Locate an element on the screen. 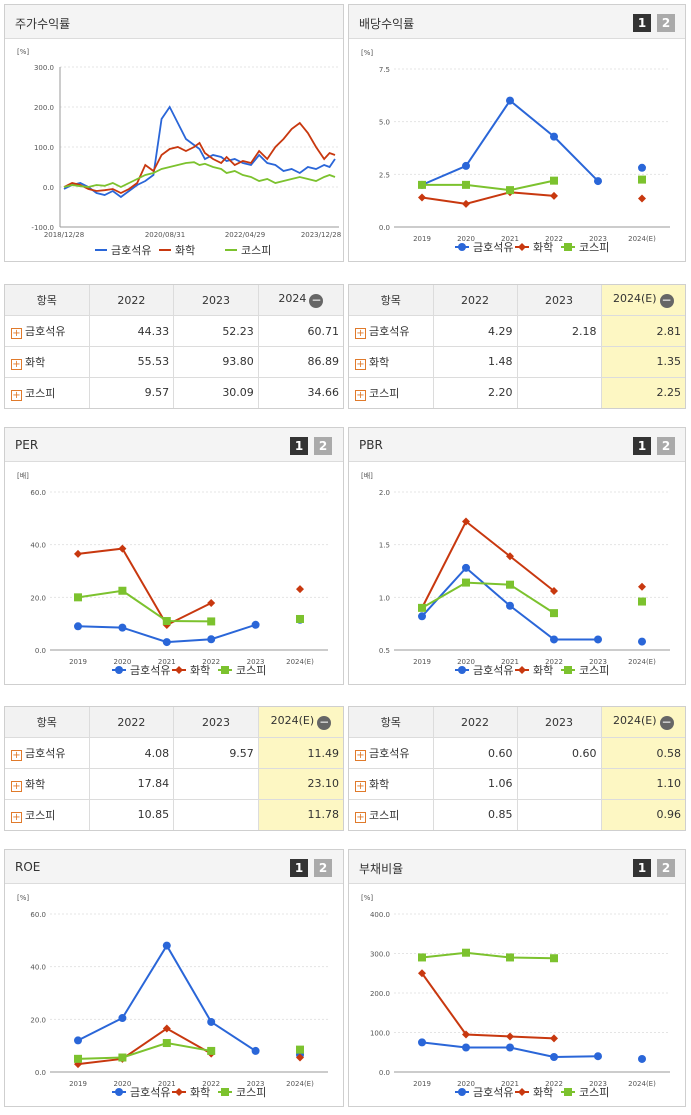  y-unit-label: [%] is located at coordinates (367, 53).